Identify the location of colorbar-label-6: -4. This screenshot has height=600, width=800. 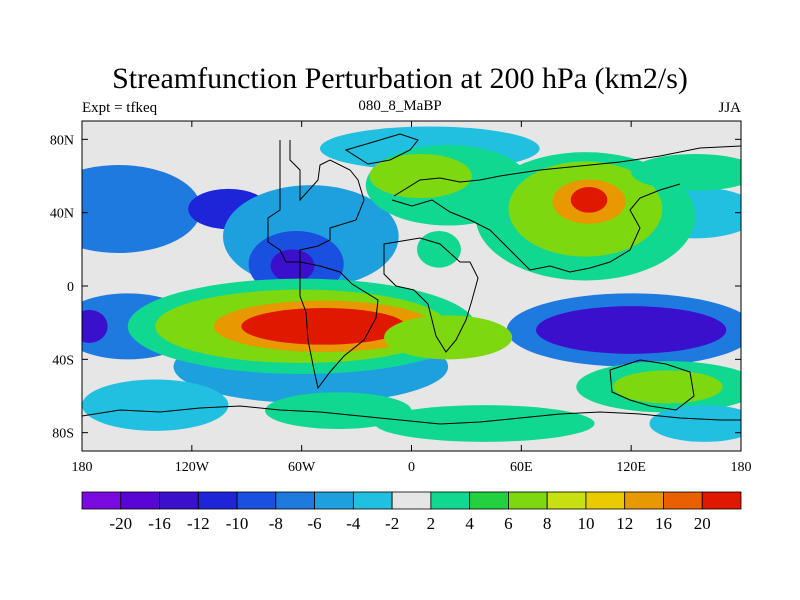
(353, 523).